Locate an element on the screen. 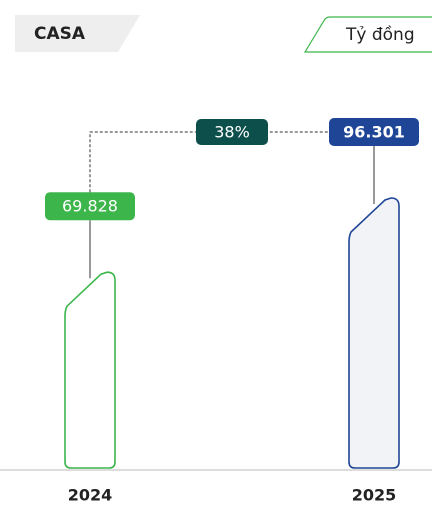  growth-pill is located at coordinates (232, 132).